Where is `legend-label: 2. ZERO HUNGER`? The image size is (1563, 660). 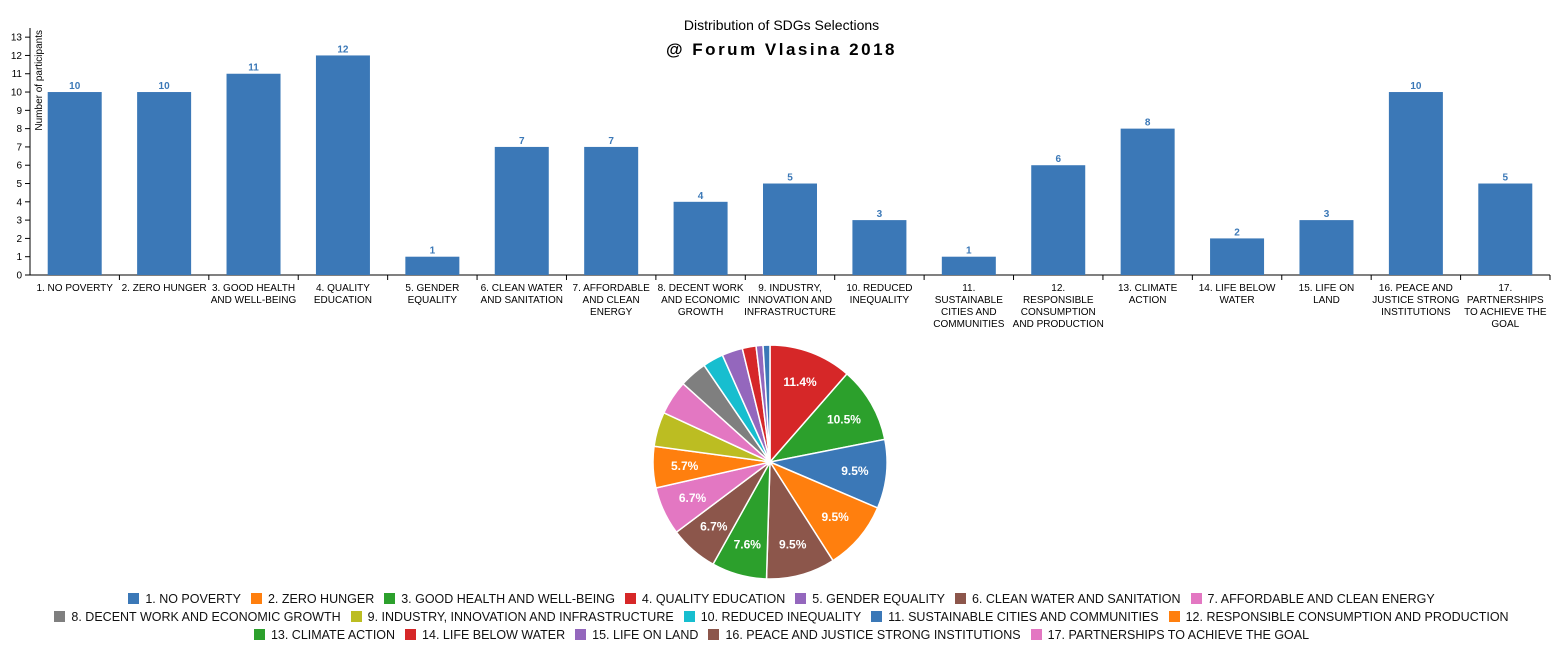
legend-label: 2. ZERO HUNGER is located at coordinates (321, 599).